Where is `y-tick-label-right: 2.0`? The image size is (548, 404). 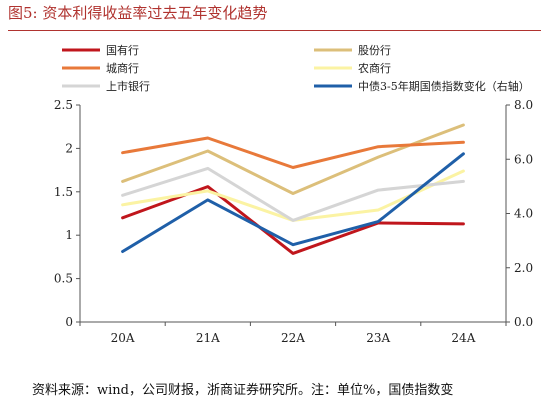
y-tick-label-right: 2.0 is located at coordinates (523, 268).